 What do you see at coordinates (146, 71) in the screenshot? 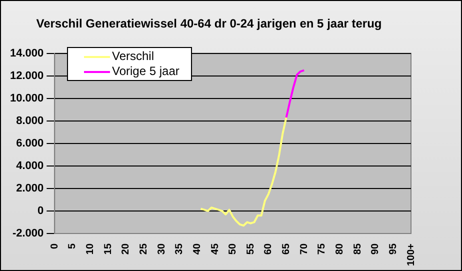
I see `legend-label: Vorige 5 jaar` at bounding box center [146, 71].